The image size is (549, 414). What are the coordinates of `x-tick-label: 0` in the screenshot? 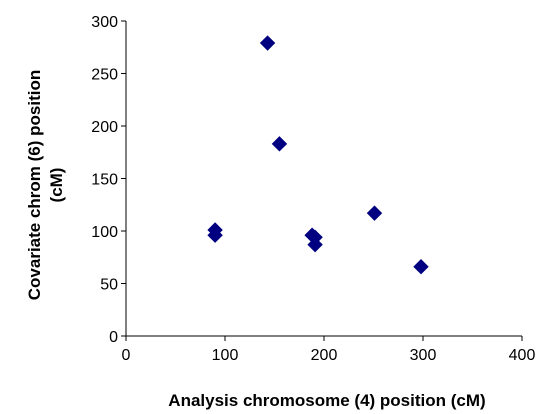 It's located at (126, 355).